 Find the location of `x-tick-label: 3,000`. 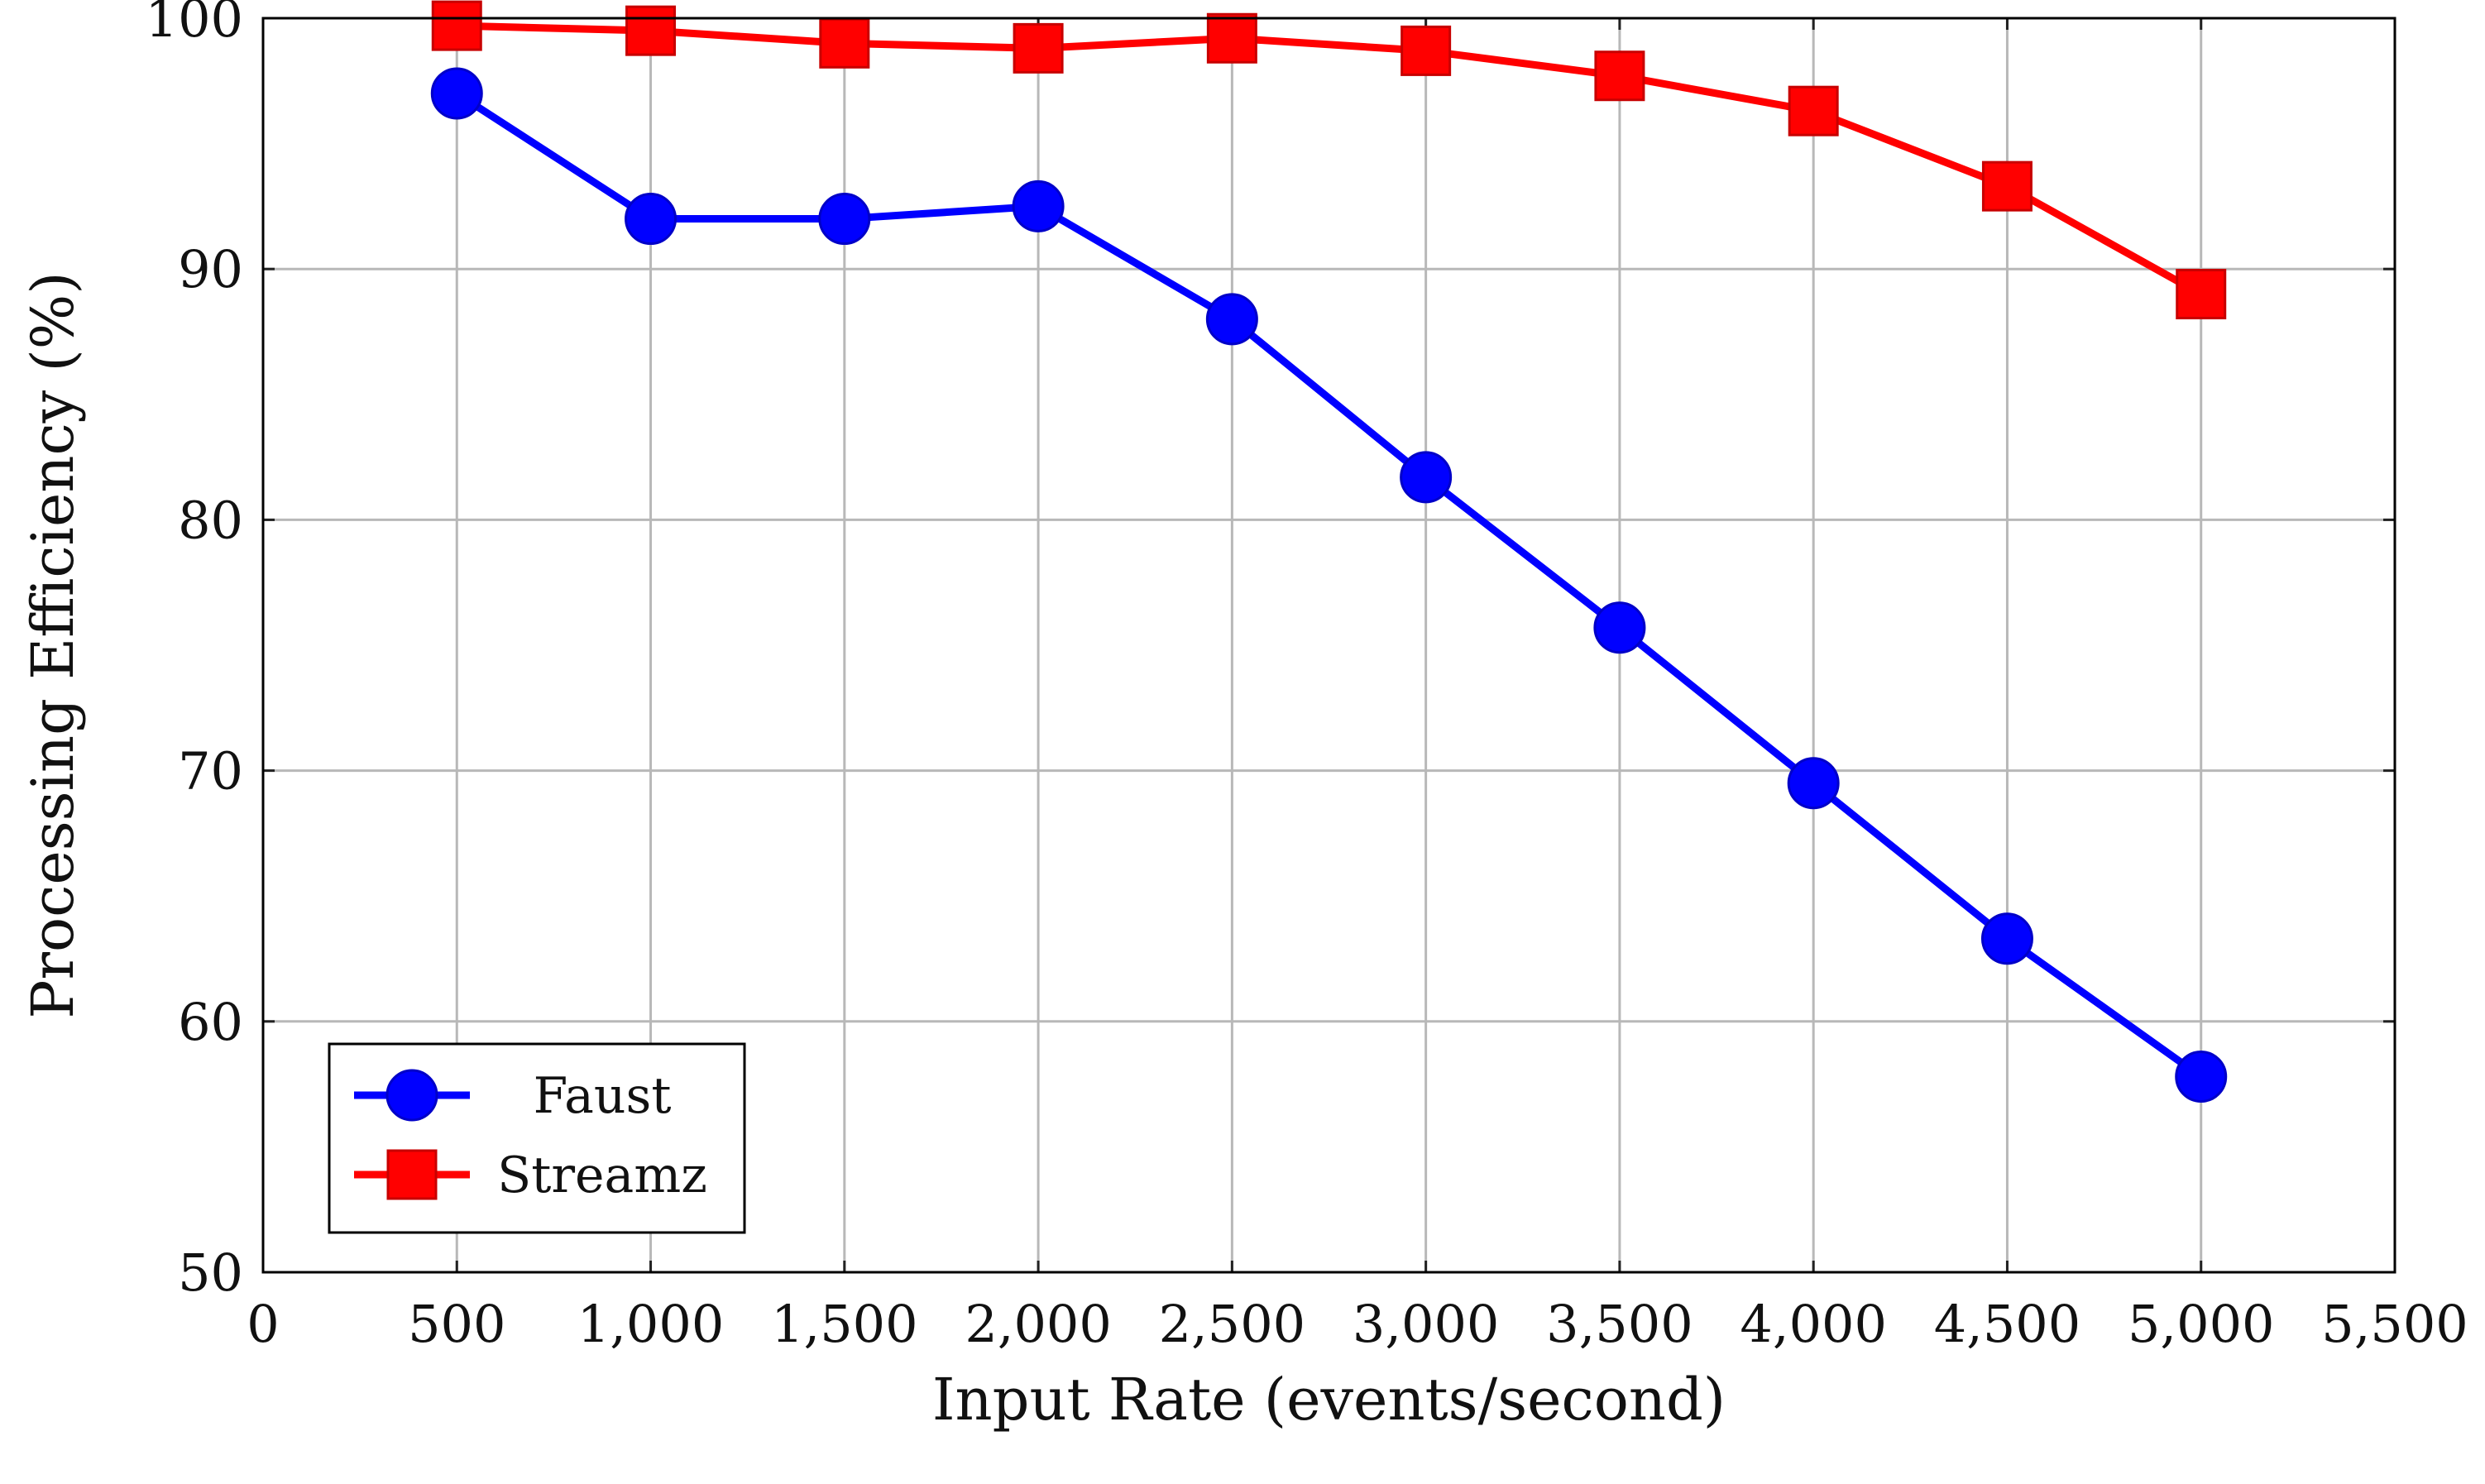

x-tick-label: 3,000 is located at coordinates (1426, 1324).